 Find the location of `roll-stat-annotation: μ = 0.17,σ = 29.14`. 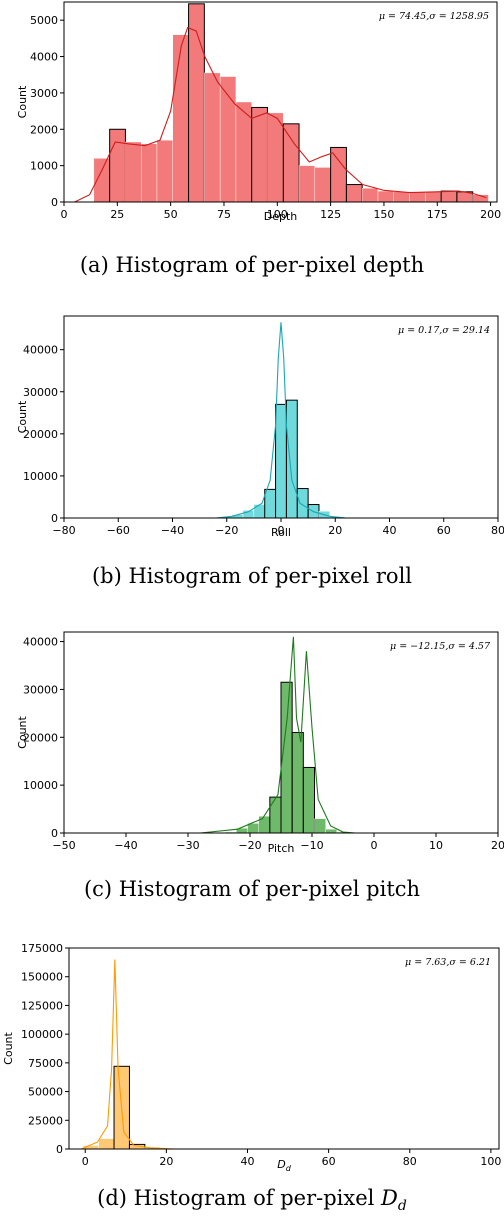

roll-stat-annotation: μ = 0.17,σ = 29.14 is located at coordinates (444, 330).